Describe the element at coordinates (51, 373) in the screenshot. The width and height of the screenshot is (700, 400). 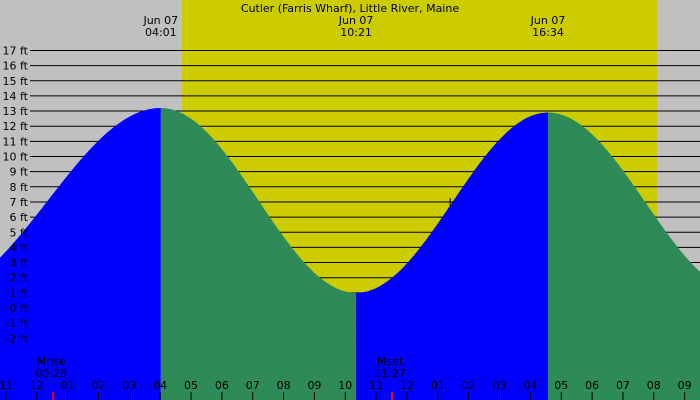
I see `moon-event-time: 00:28` at that location.